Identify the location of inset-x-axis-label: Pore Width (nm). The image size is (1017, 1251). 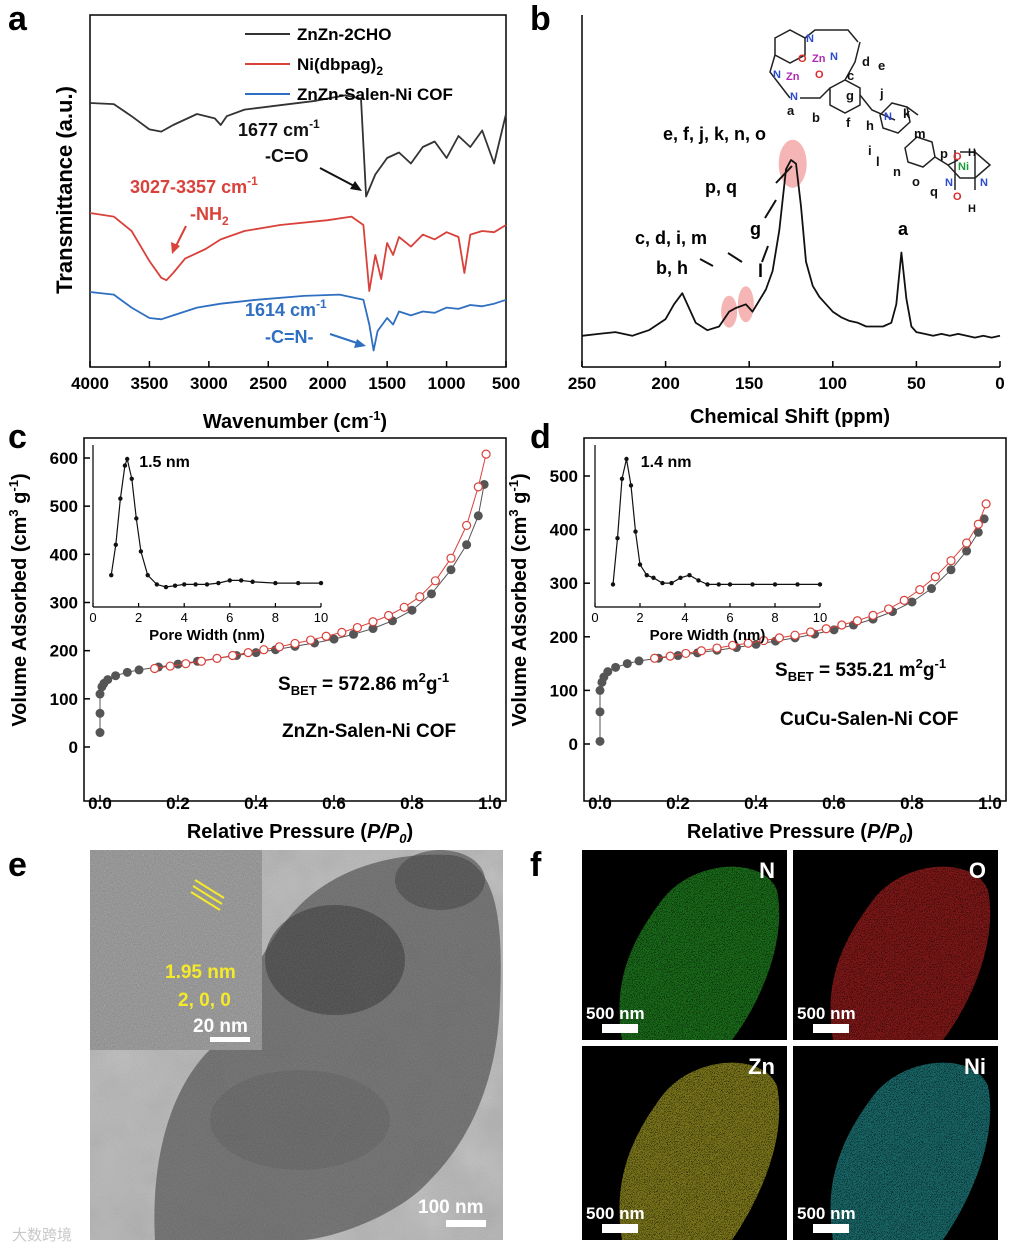
(708, 635).